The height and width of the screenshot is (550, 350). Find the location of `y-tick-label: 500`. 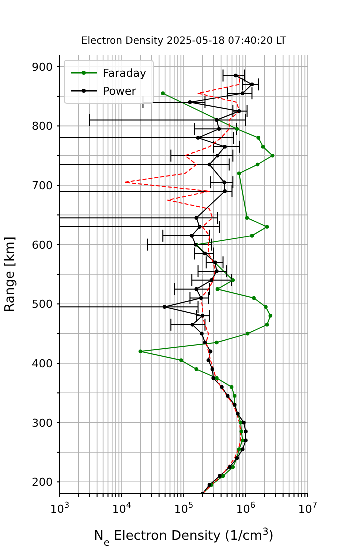

y-tick-label: 500 is located at coordinates (42, 305).